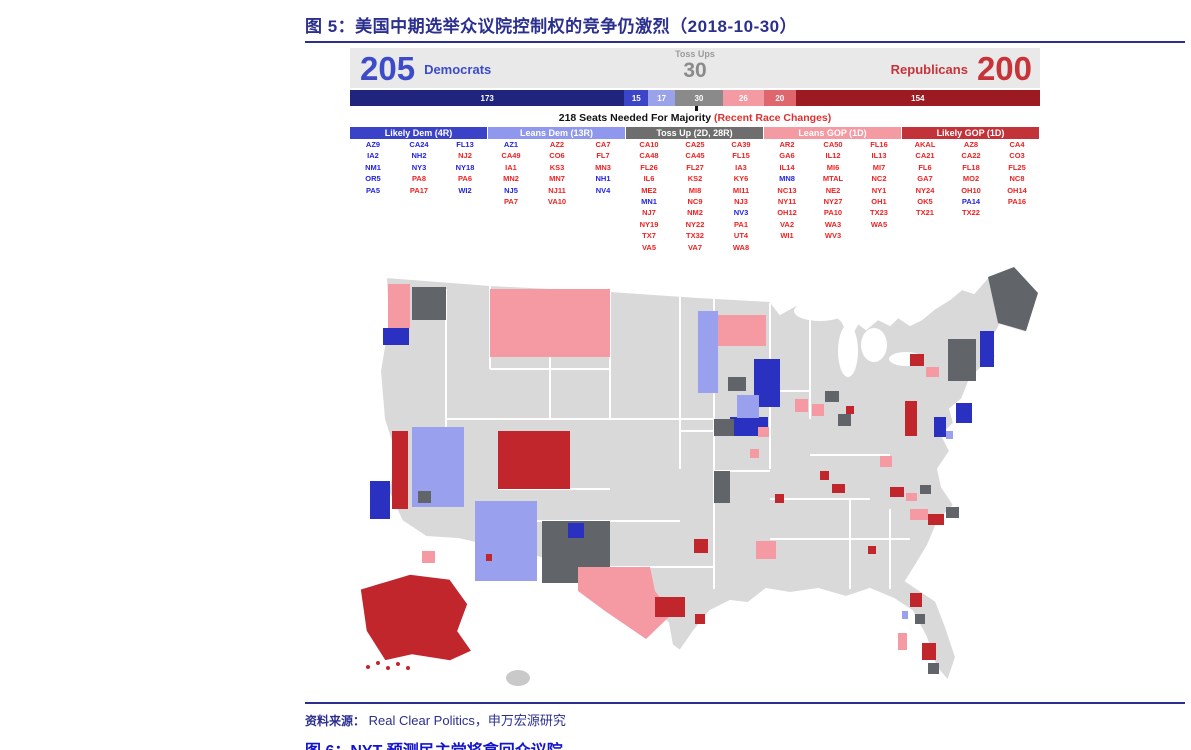 The image size is (1191, 750). Describe the element at coordinates (741, 247) in the screenshot. I see `district-label-WA8: WA8` at that location.